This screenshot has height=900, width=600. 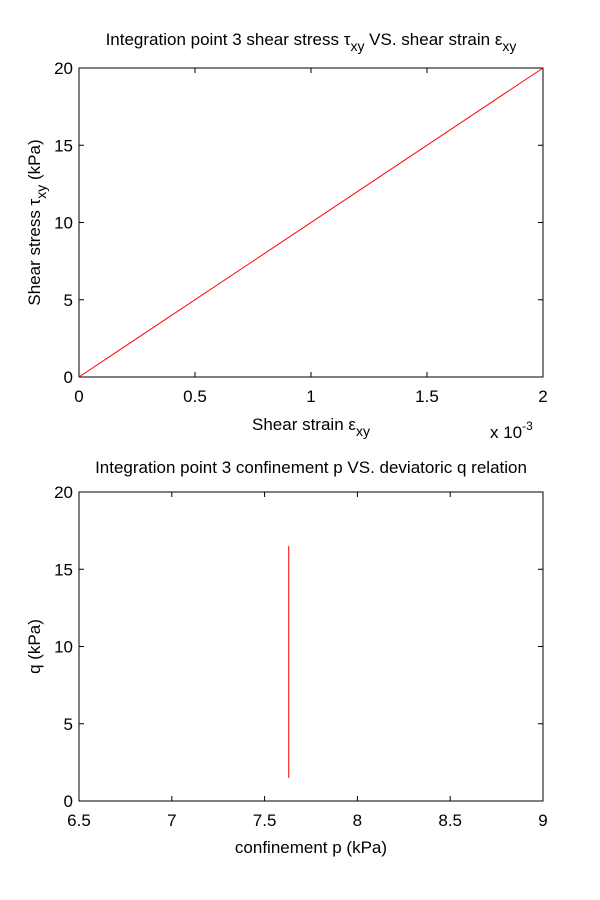 I want to click on x-tick-label: 7, so click(x=171, y=820).